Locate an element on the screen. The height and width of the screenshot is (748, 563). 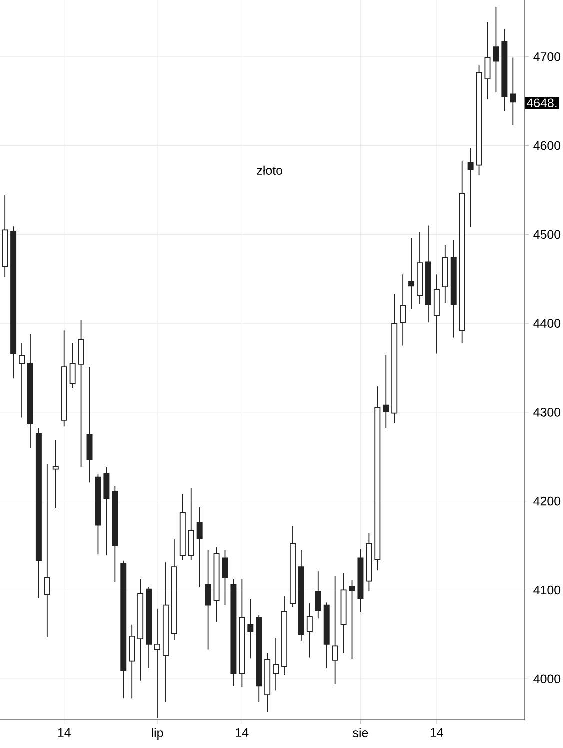
y-tick-label: 4300 is located at coordinates (547, 412).